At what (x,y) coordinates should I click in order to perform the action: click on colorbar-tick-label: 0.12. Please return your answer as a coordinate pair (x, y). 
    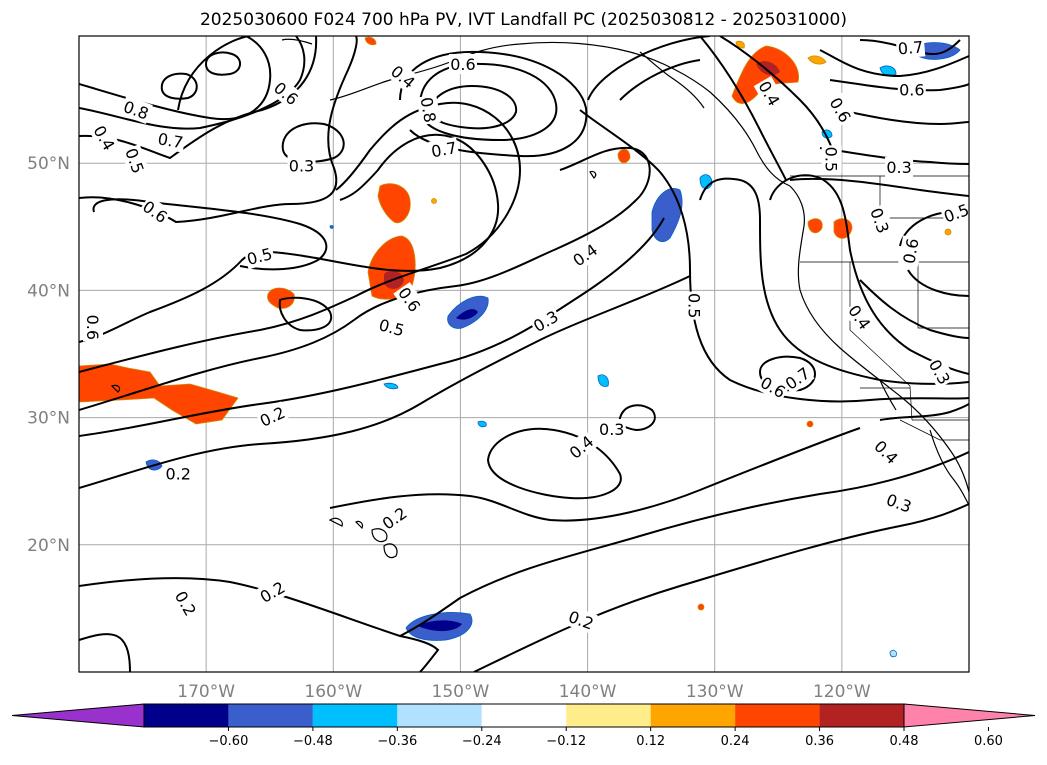
    Looking at the image, I should click on (650, 741).